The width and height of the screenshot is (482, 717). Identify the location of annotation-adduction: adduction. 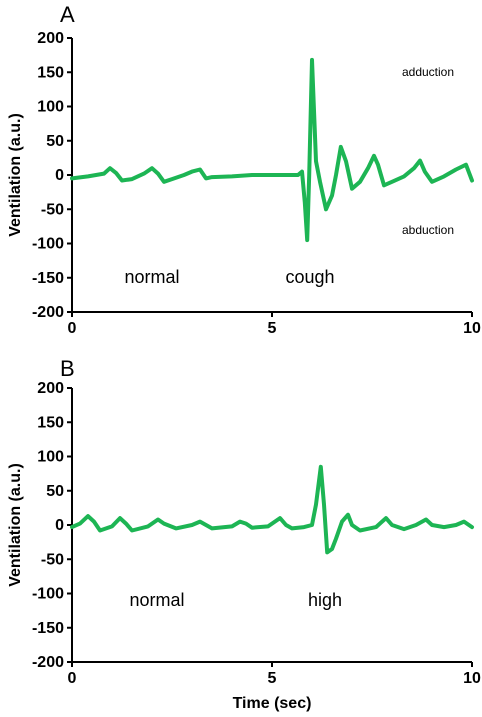
(428, 72).